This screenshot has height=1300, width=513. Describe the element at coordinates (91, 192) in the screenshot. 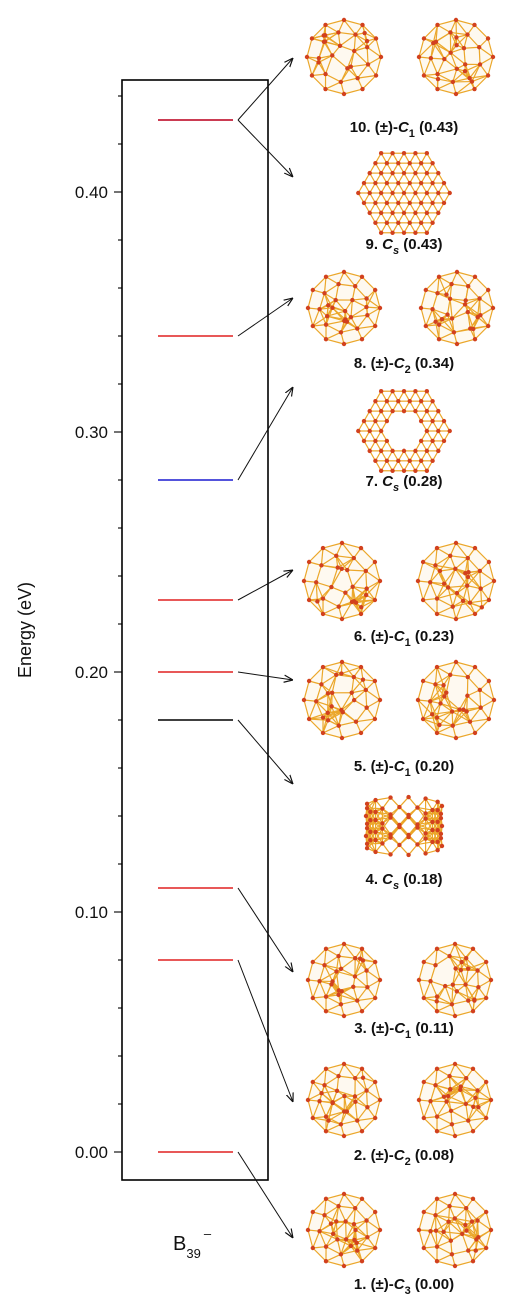

I see `y-tick-label: 0.40` at that location.